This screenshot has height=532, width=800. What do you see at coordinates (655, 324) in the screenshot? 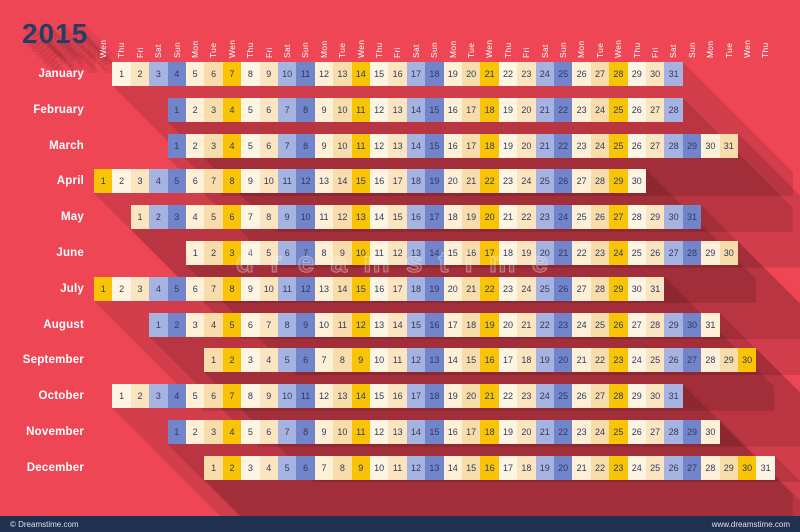
I see `day-cell: 28` at bounding box center [655, 324].